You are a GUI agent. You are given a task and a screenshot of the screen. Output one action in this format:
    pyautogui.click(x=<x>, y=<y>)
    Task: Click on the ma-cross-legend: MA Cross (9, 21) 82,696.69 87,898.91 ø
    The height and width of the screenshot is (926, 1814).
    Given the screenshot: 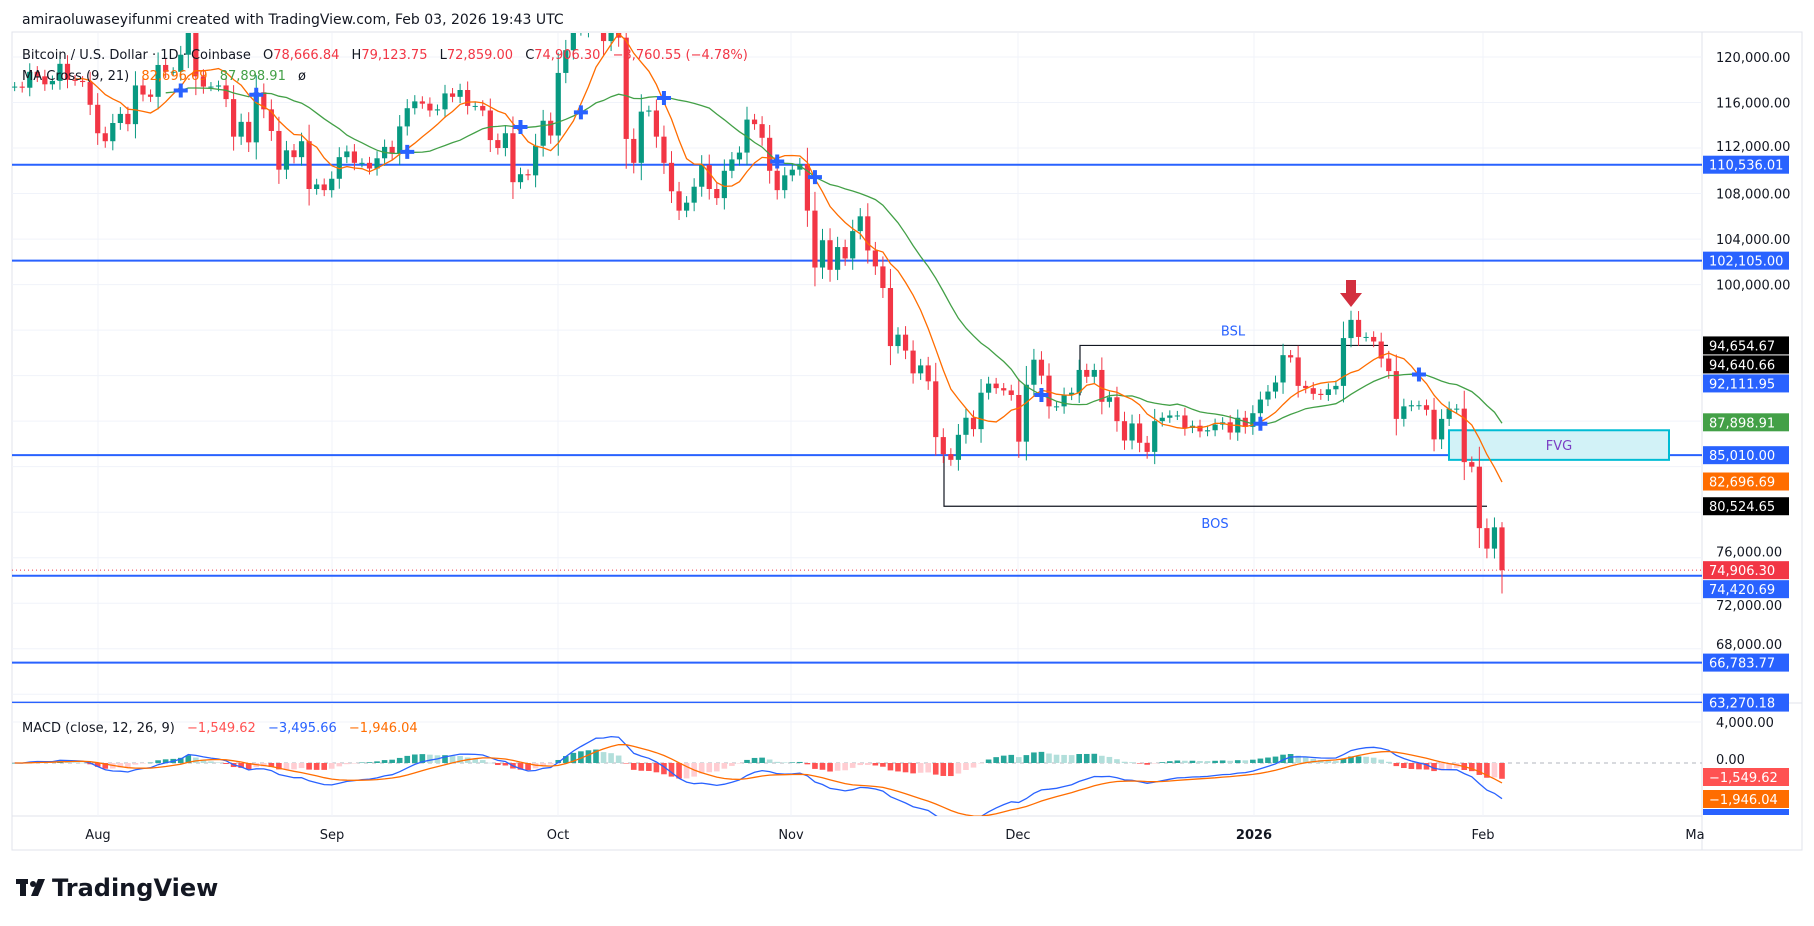 What is the action you would take?
    pyautogui.click(x=164, y=76)
    